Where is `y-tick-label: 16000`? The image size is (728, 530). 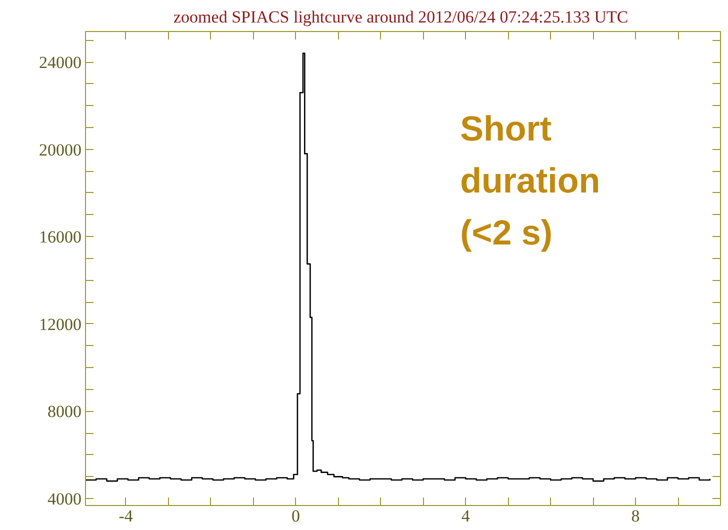
y-tick-label: 16000 is located at coordinates (60, 237).